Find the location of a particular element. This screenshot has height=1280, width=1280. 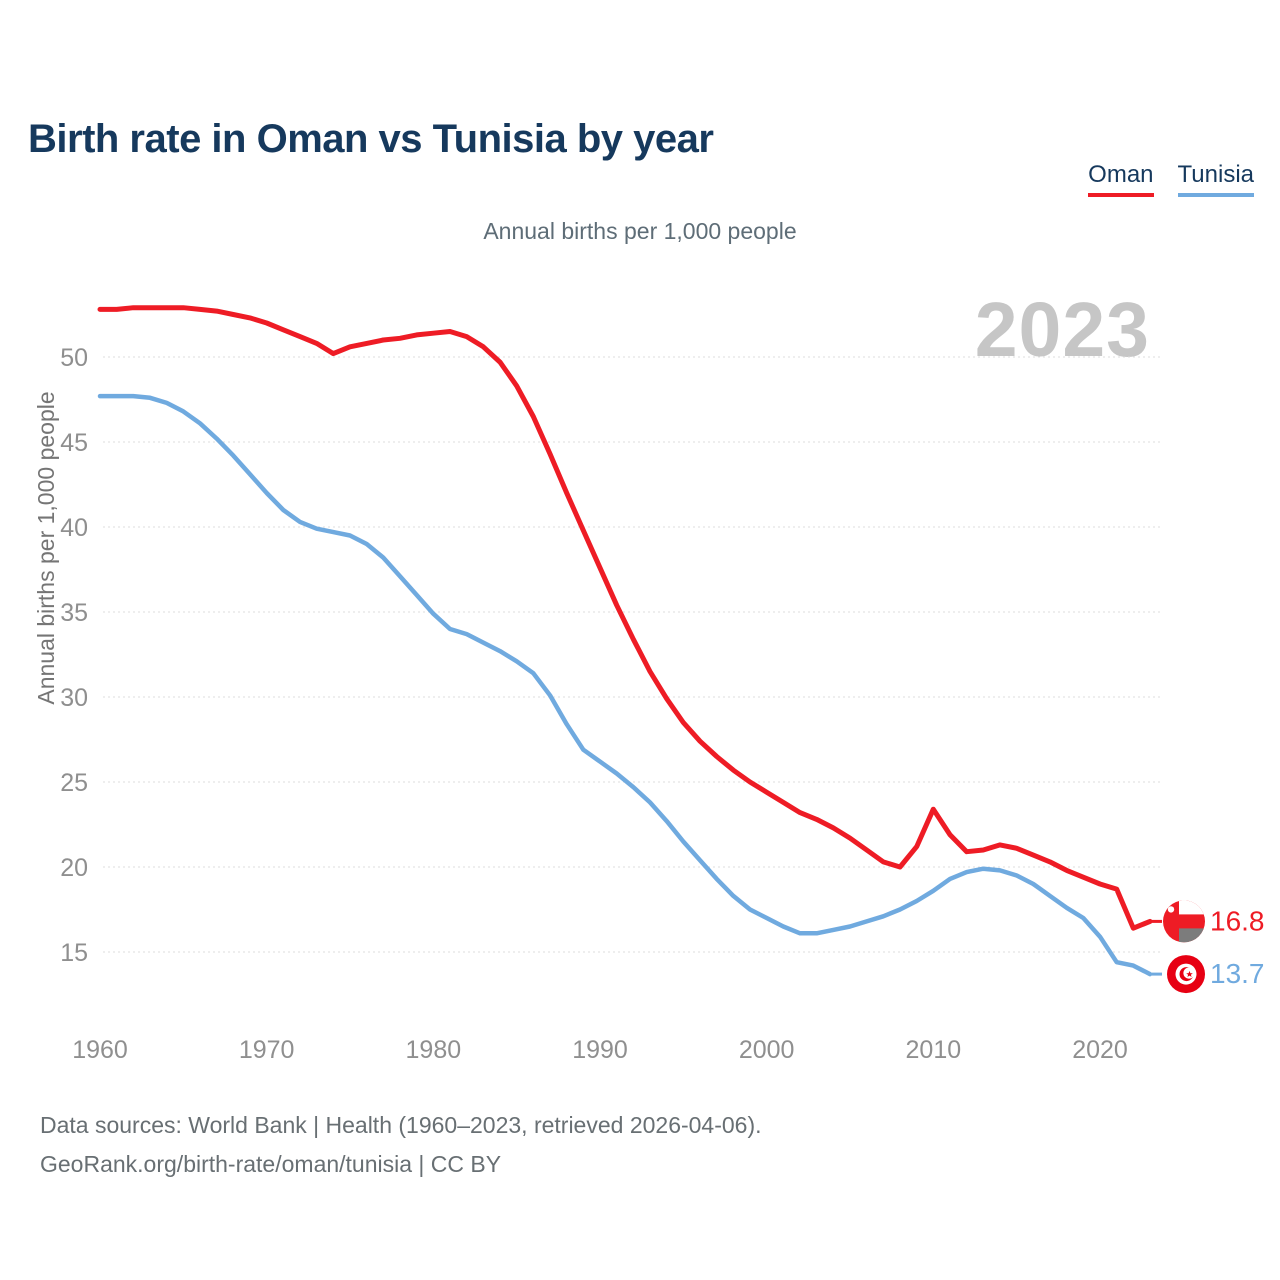

legend: Oman Tunisia is located at coordinates (1171, 179).